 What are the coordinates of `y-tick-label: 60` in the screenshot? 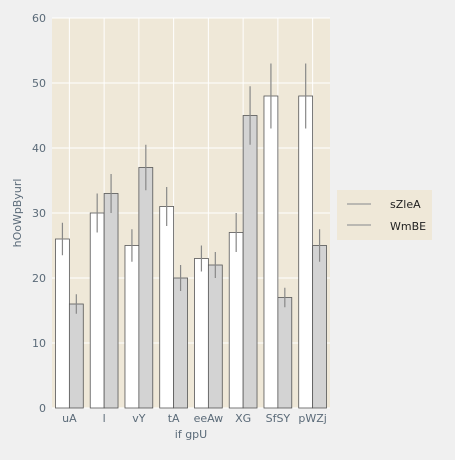 It's located at (39, 18).